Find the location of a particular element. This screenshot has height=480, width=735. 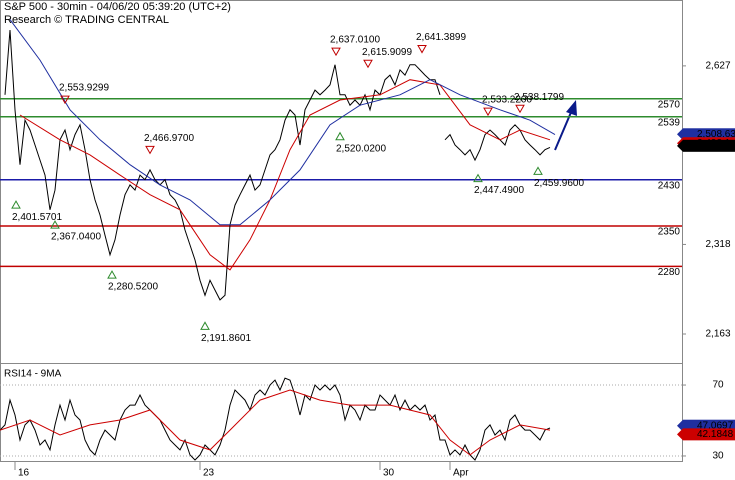

level-label: 2539 is located at coordinates (669, 122).